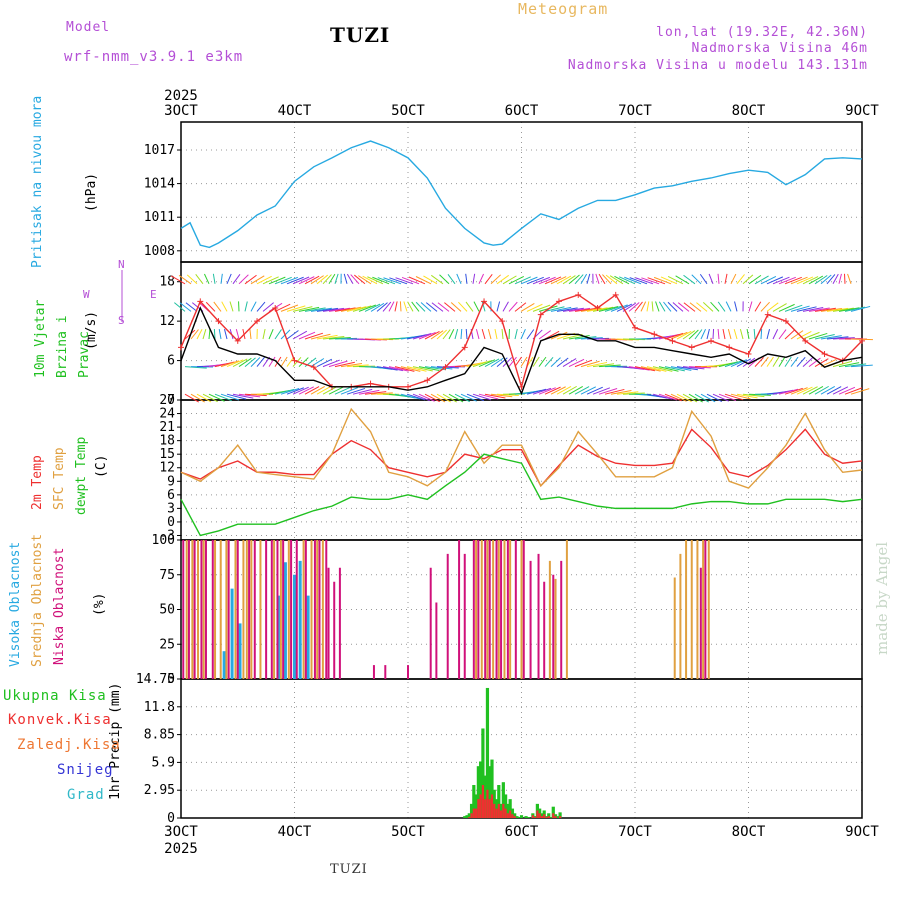 This screenshot has height=900, width=900. Describe the element at coordinates (155, 679) in the screenshot. I see `y-tick-label: 14.75` at that location.